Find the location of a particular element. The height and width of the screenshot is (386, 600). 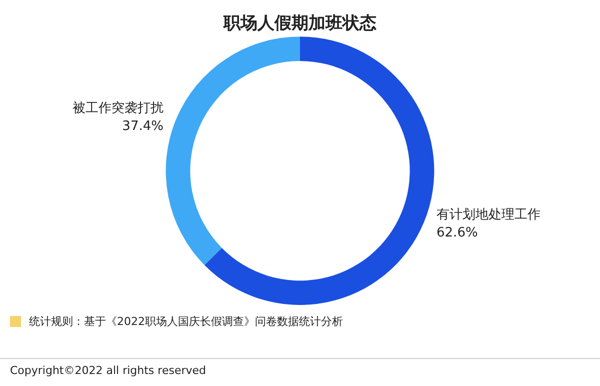

slice-label: 有计划地处理工作 is located at coordinates (488, 215).